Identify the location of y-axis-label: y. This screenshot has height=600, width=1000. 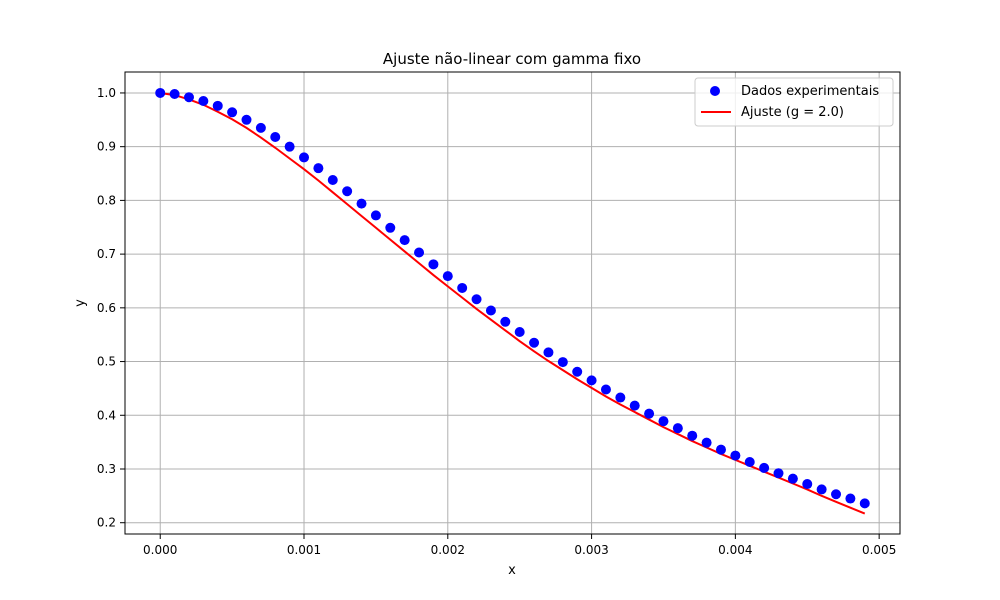
(80, 303).